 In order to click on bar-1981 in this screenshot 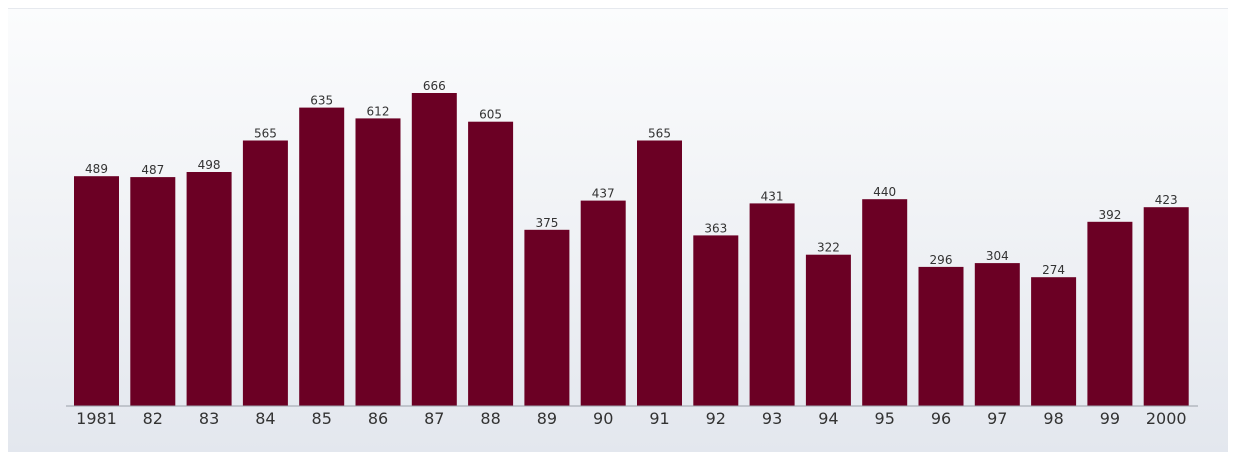, I will do `click(96, 291)`.